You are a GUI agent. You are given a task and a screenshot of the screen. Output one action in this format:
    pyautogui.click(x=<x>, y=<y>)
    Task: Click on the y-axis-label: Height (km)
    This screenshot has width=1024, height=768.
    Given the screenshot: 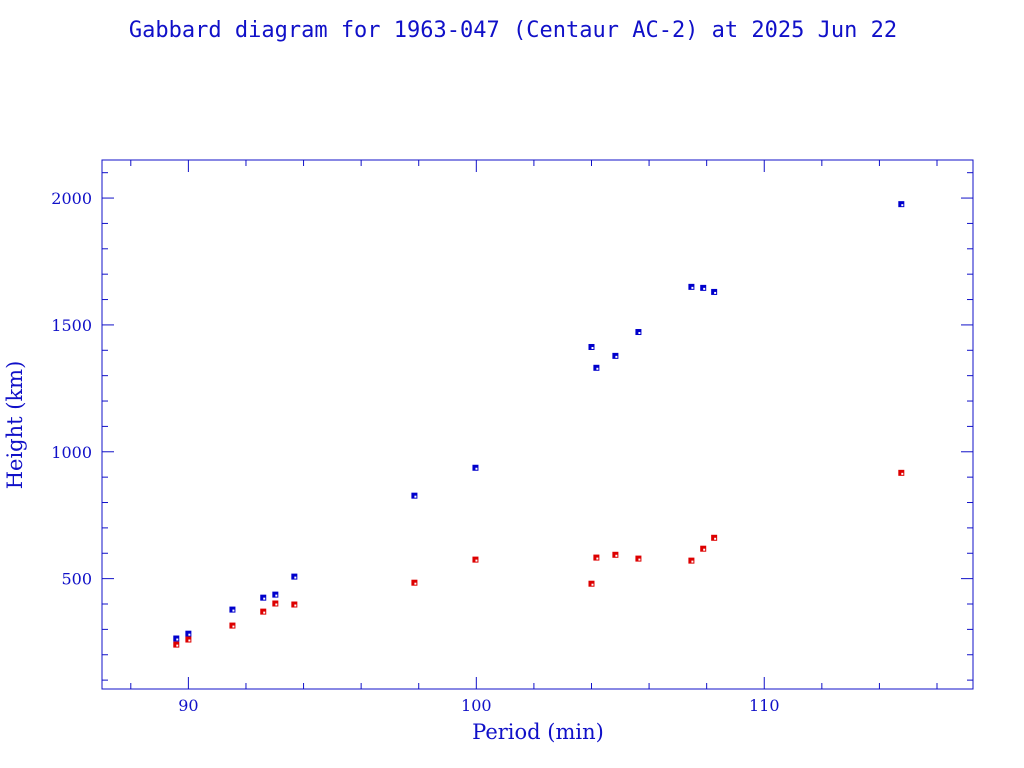 What is the action you would take?
    pyautogui.click(x=15, y=425)
    